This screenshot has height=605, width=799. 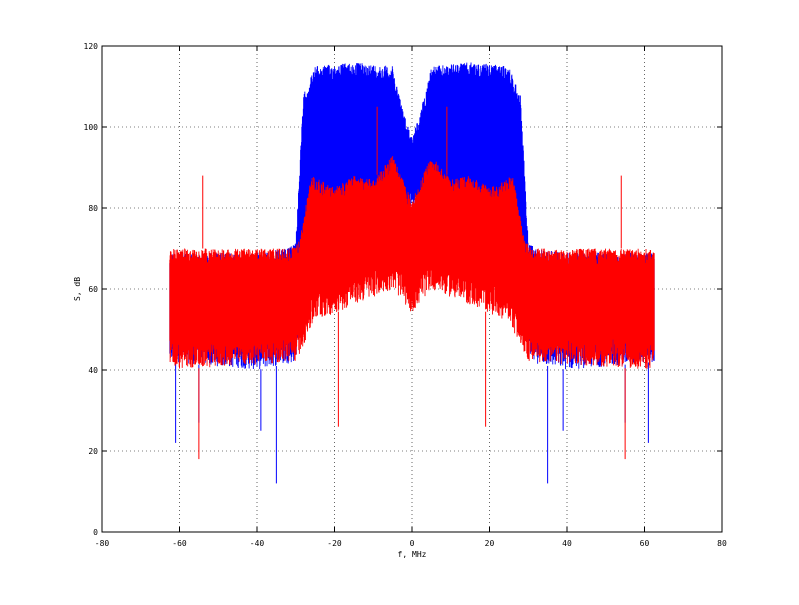 I want to click on y-tick-label: 20, so click(x=93, y=451).